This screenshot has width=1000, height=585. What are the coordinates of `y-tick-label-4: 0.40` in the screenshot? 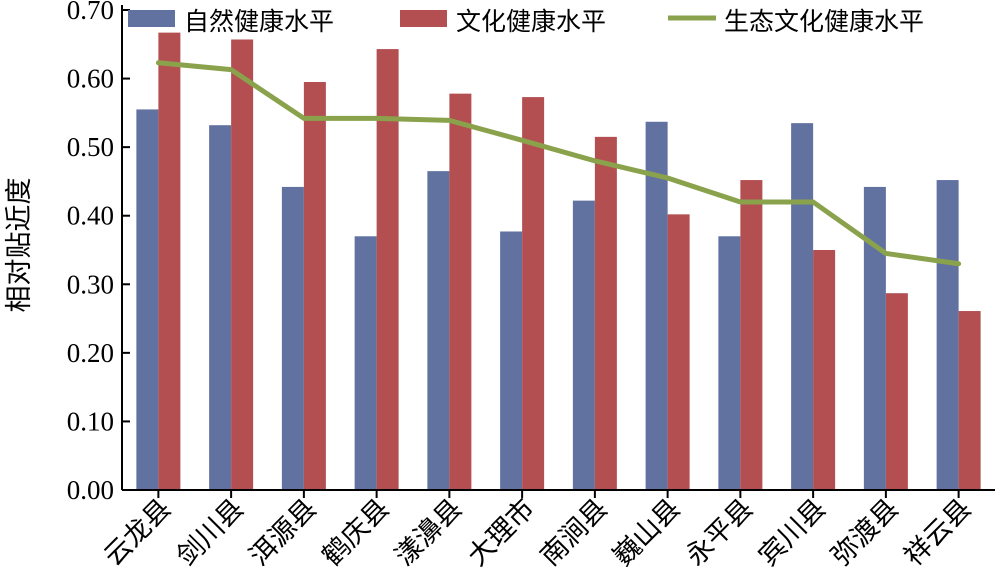 It's located at (90, 216).